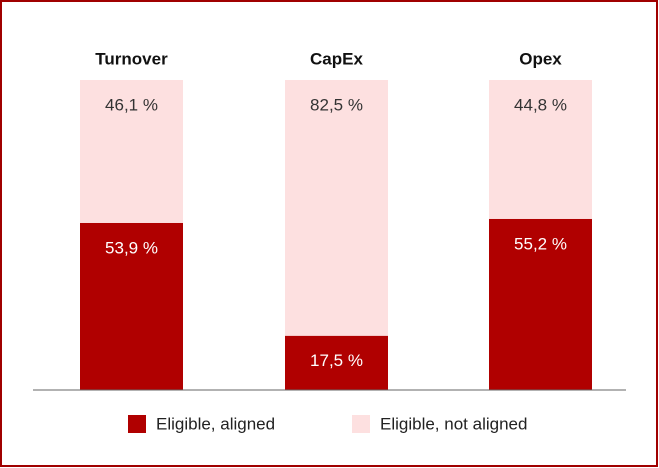 The width and height of the screenshot is (659, 468). Describe the element at coordinates (131, 104) in the screenshot. I see `value-label: 46,1 %` at that location.